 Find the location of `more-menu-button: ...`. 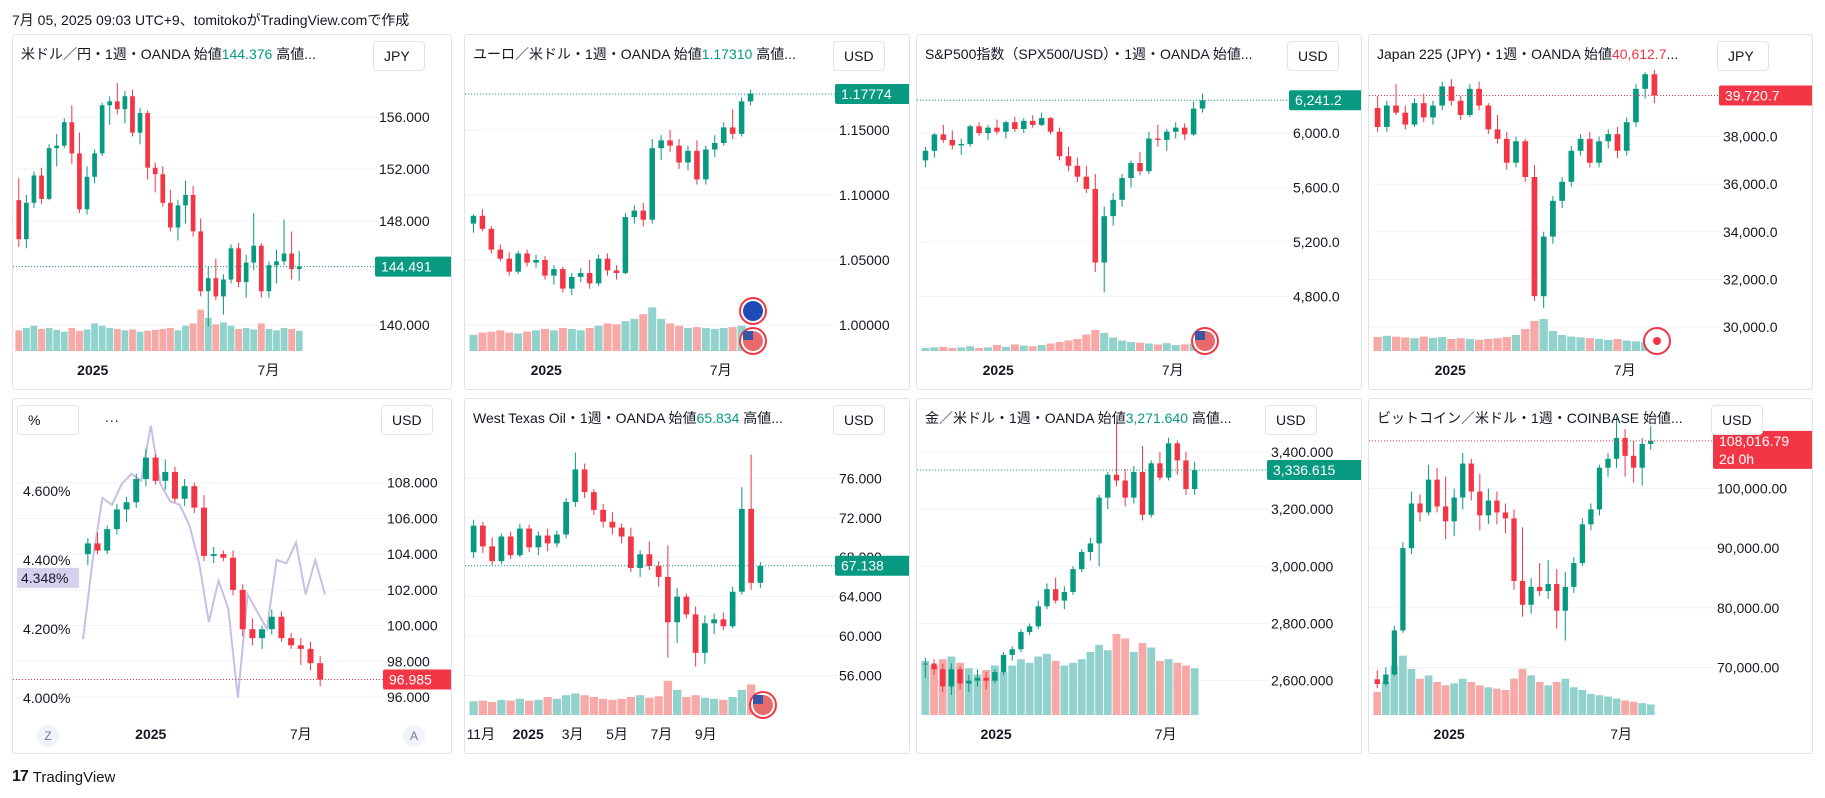

more-menu-button: ... is located at coordinates (112, 417).